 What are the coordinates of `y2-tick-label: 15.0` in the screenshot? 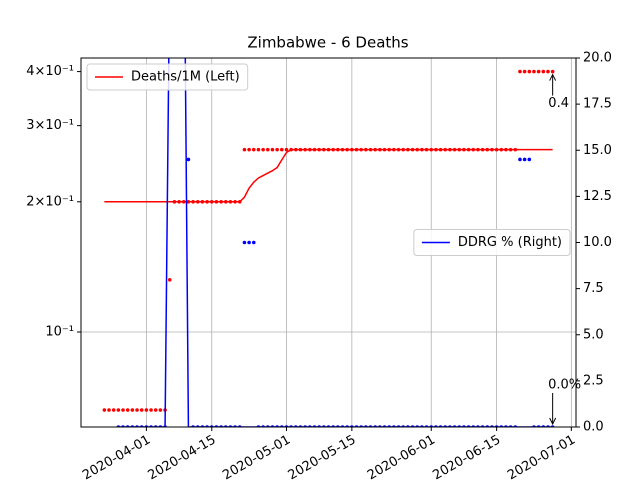 It's located at (597, 150).